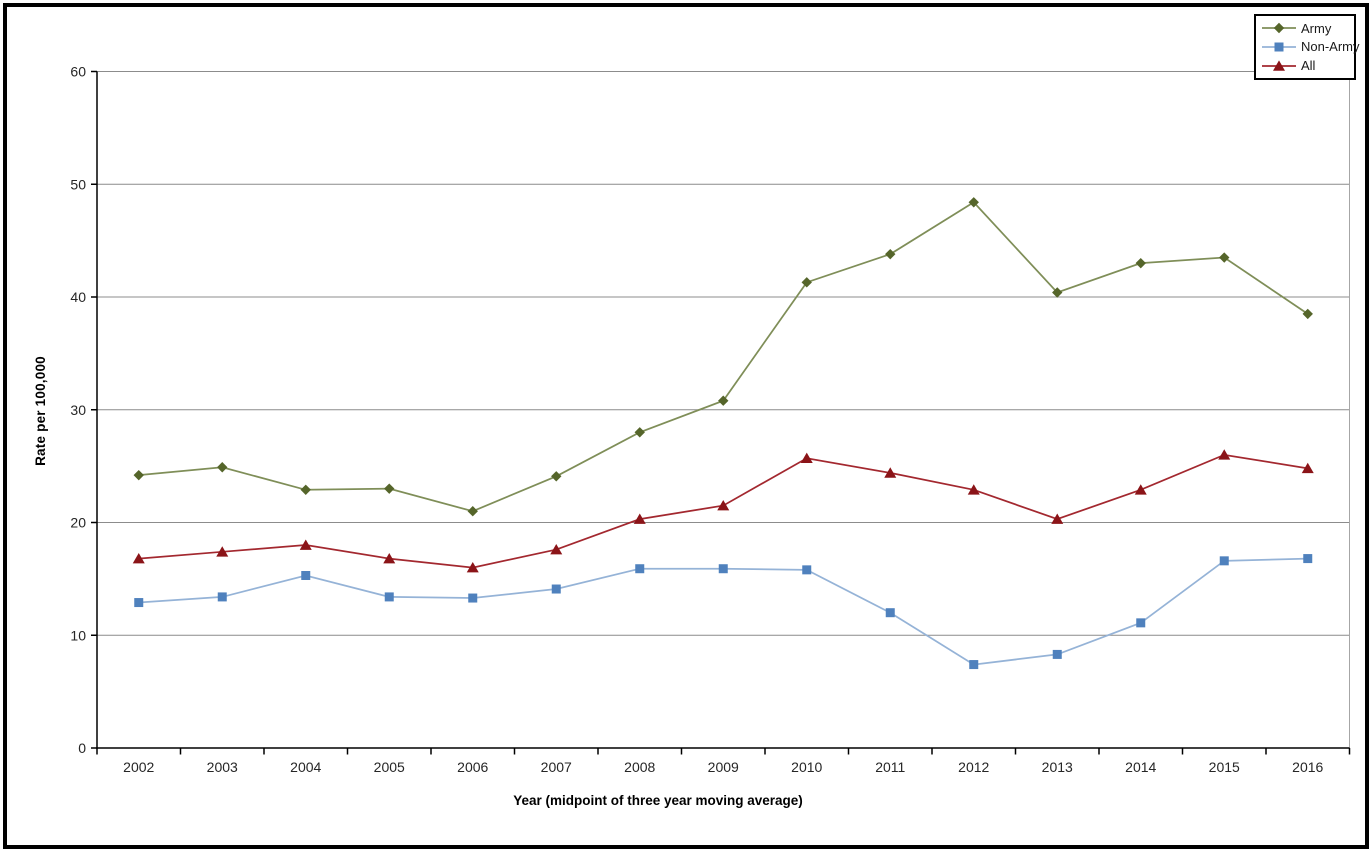  I want to click on data-point-non-army-2011, so click(890, 613).